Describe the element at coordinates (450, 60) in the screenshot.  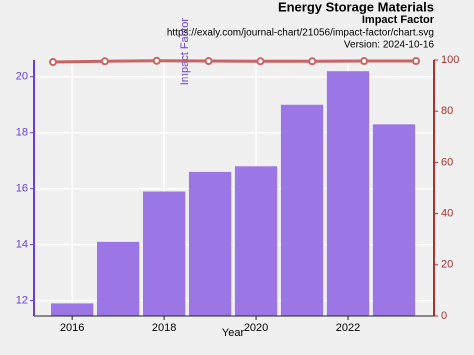
I see `y2-tick-label: 100` at that location.